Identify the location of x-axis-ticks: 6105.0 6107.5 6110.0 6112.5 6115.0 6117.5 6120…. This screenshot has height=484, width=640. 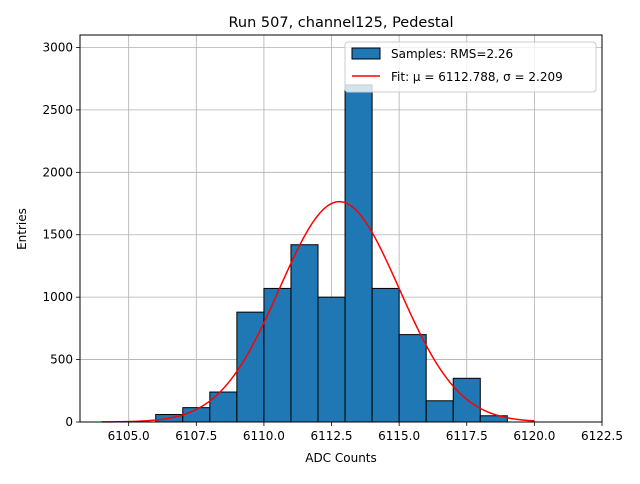
(365, 432).